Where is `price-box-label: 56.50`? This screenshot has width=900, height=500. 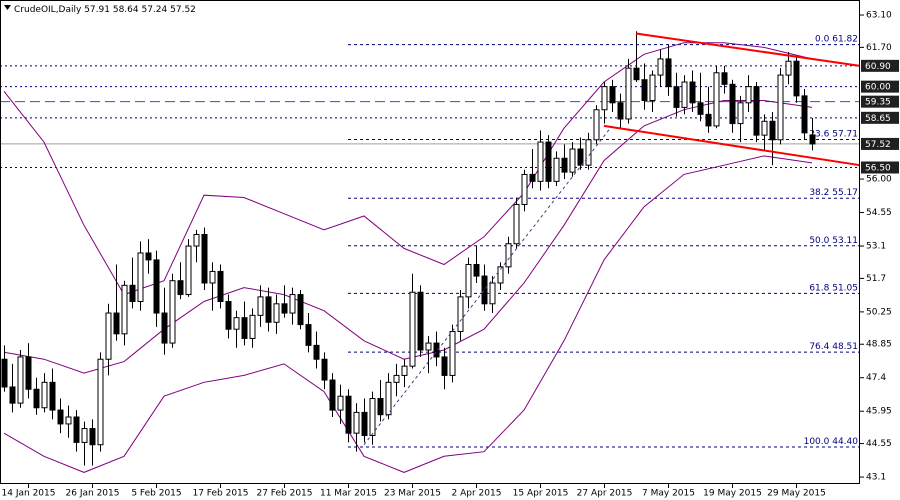
price-box-label: 56.50 is located at coordinates (878, 168).